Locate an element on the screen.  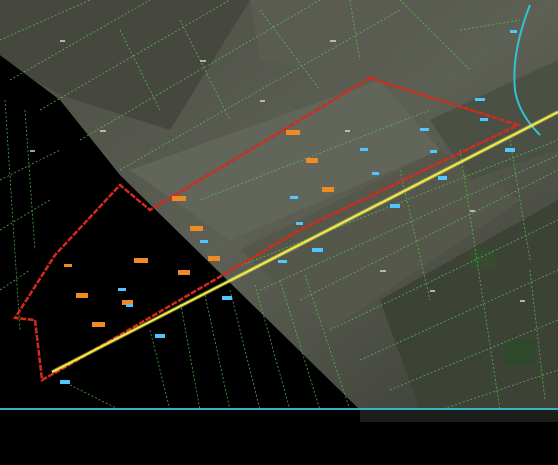
panel-divider is located at coordinates (279, 409).